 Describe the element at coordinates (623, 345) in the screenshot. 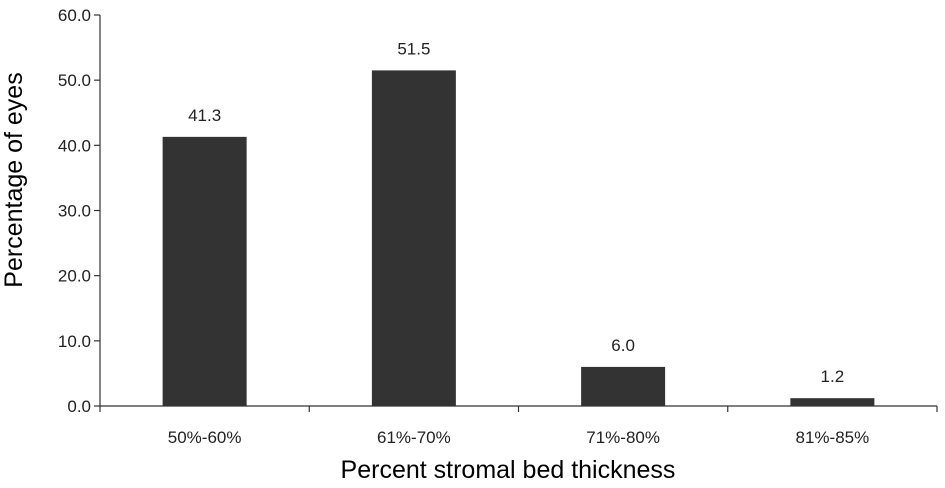

I see `data-label: 6.0` at that location.